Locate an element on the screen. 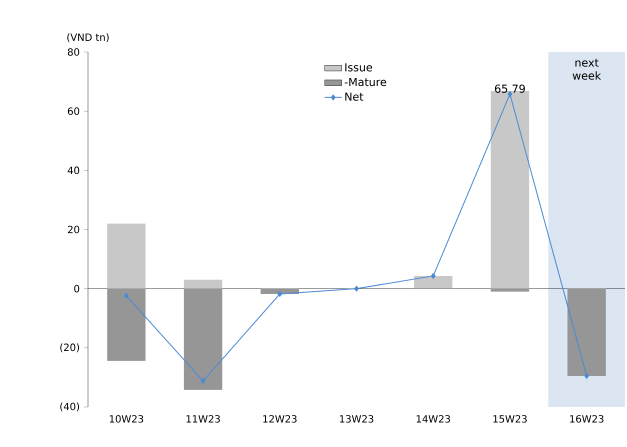 Image resolution: width=627 pixels, height=447 pixels. x-tick-label: 12W23 is located at coordinates (280, 419).